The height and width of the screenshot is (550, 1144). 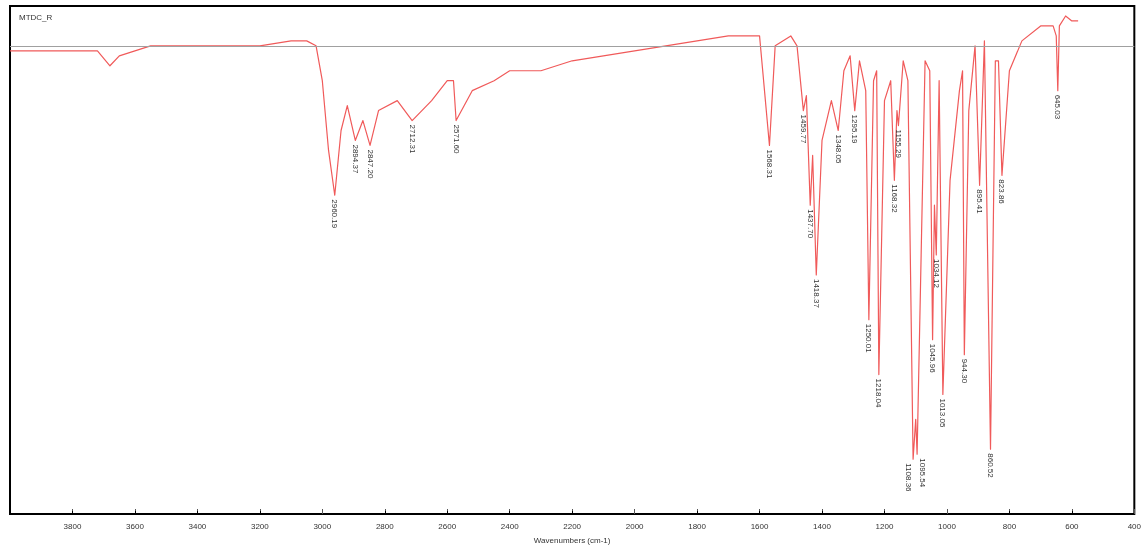 What do you see at coordinates (838, 149) in the screenshot?
I see `annotation: 1348.05` at bounding box center [838, 149].